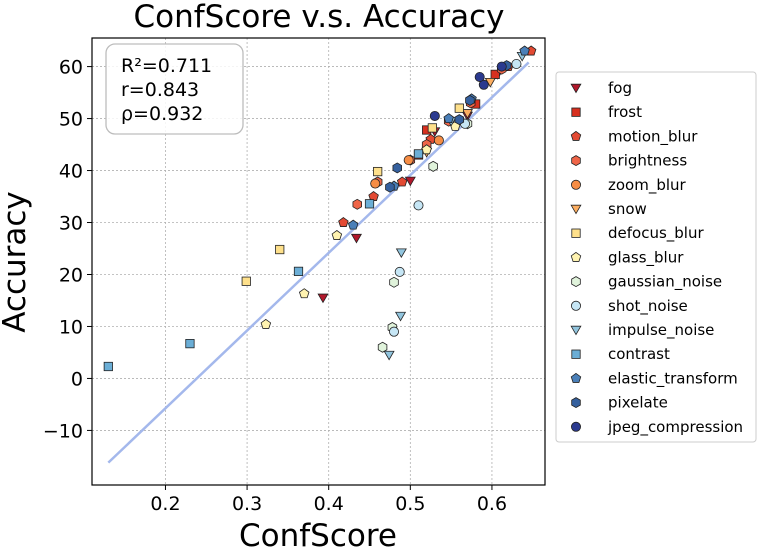  Describe the element at coordinates (71, 68) in the screenshot. I see `y-tick-label: 60` at that location.